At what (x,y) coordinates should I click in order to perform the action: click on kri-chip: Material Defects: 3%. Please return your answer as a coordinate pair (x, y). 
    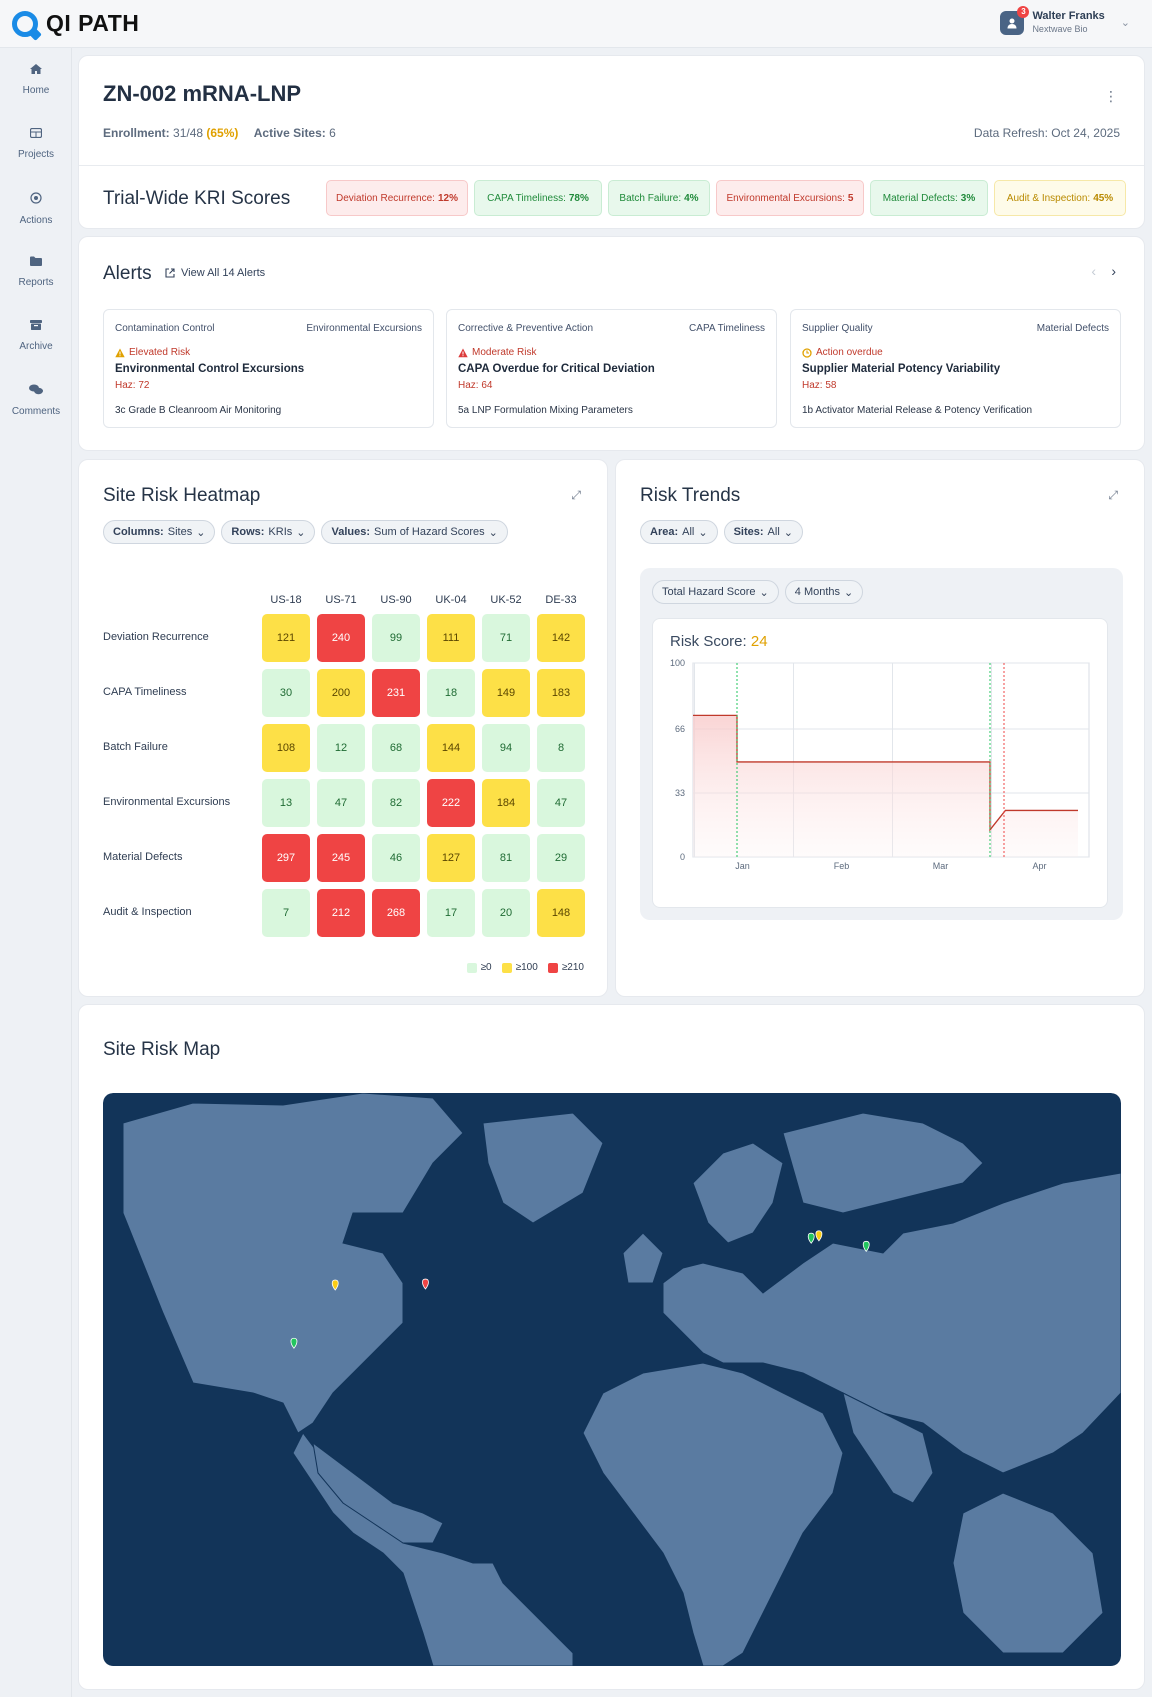
    Looking at the image, I should click on (929, 198).